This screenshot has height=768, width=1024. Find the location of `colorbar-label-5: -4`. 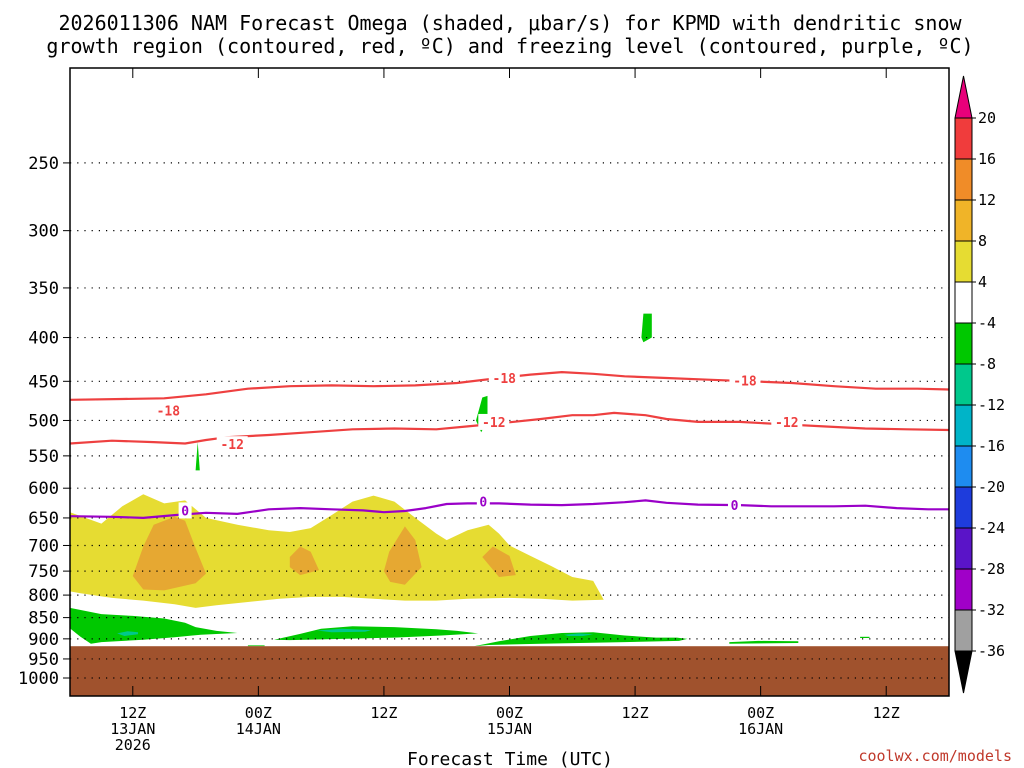

colorbar-label-5: -4 is located at coordinates (987, 323).